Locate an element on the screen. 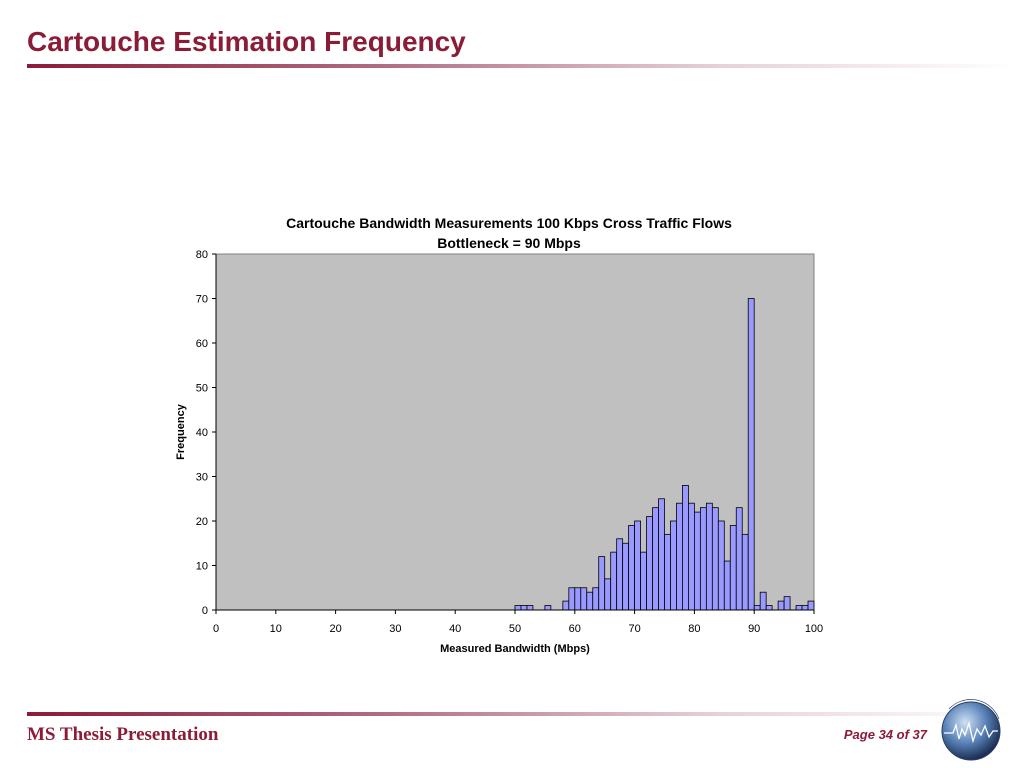 The width and height of the screenshot is (1024, 768). x-tick-label: 90 is located at coordinates (754, 629).